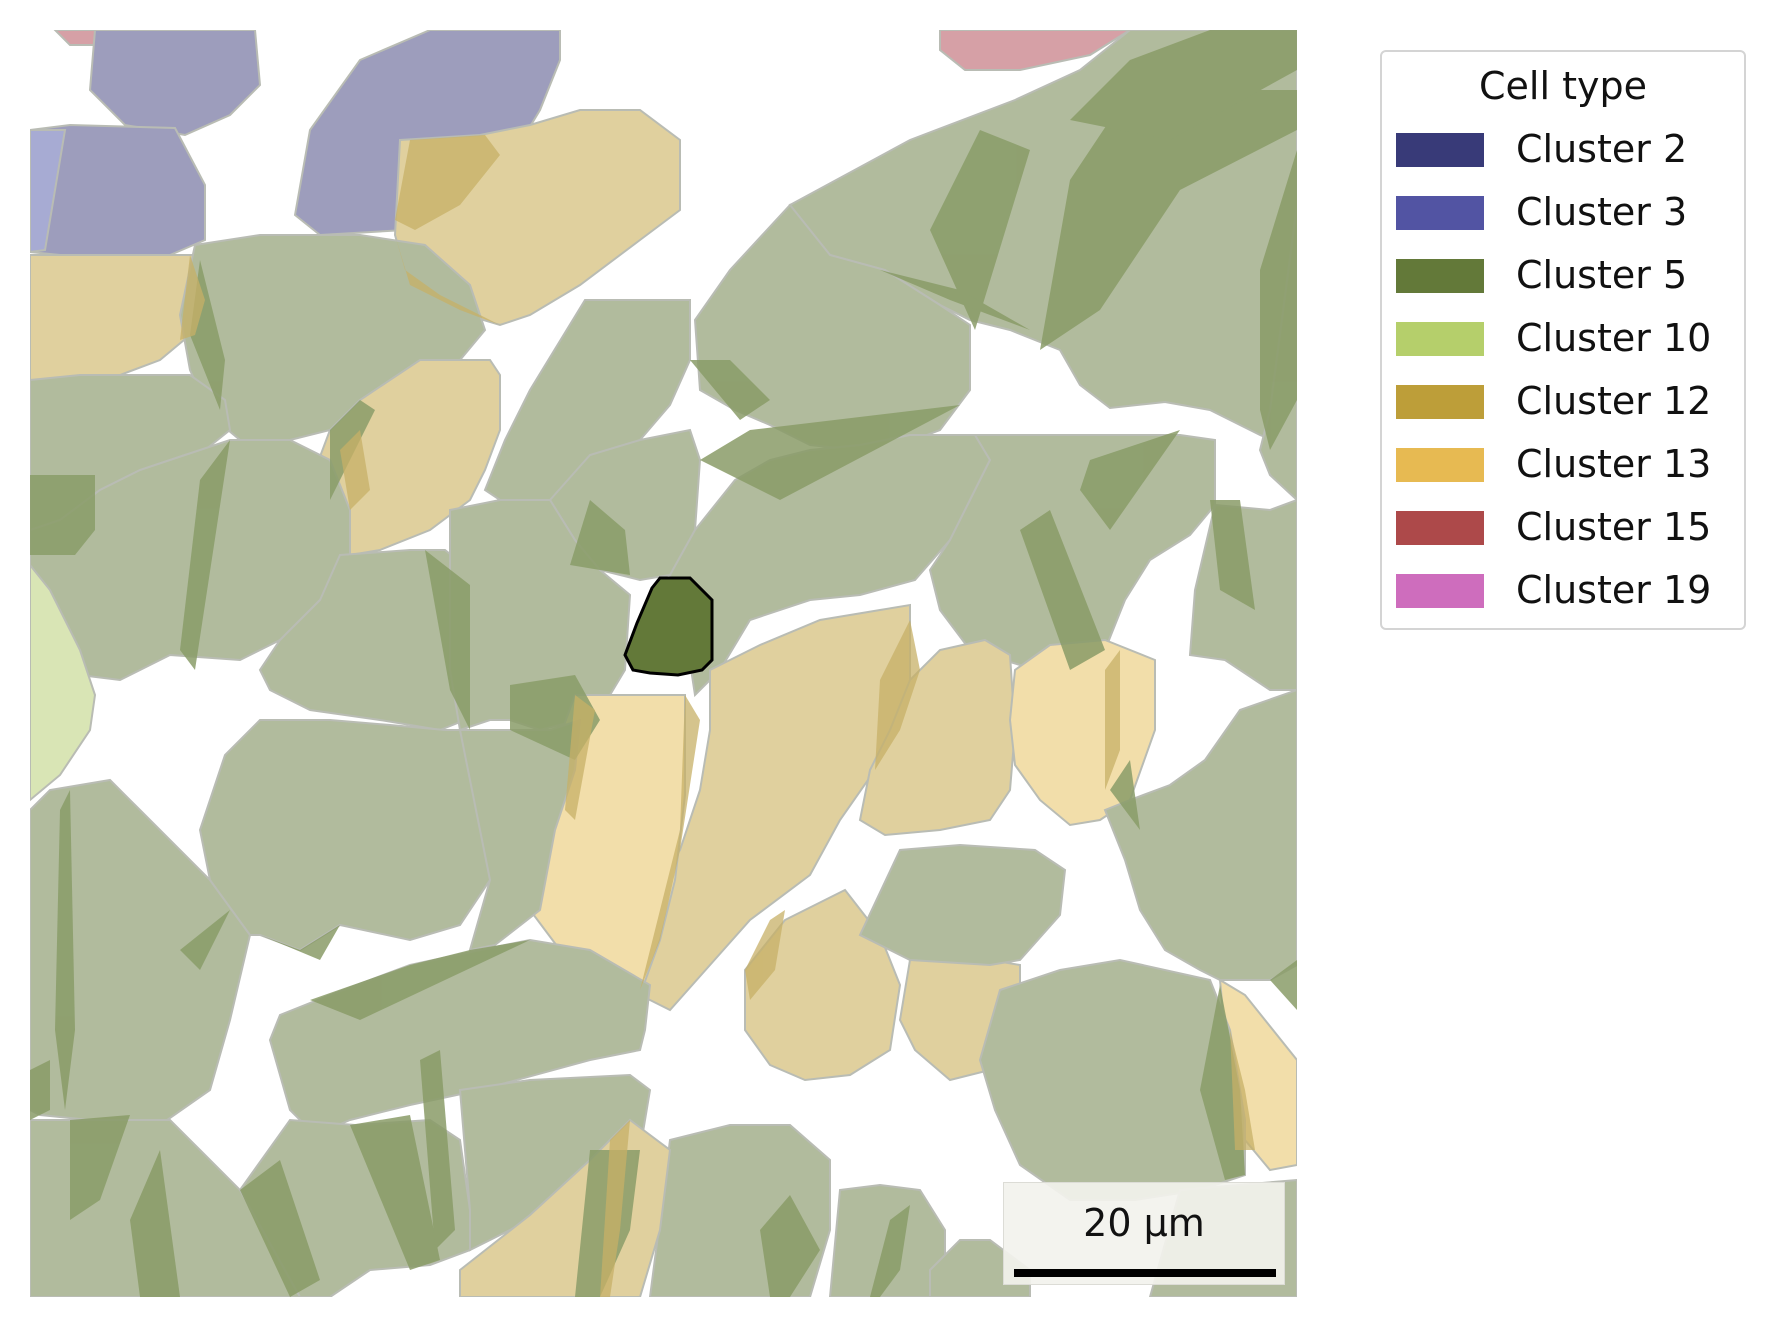 The width and height of the screenshot is (1768, 1320). I want to click on scale-bar: 20 µm, so click(1144, 1233).